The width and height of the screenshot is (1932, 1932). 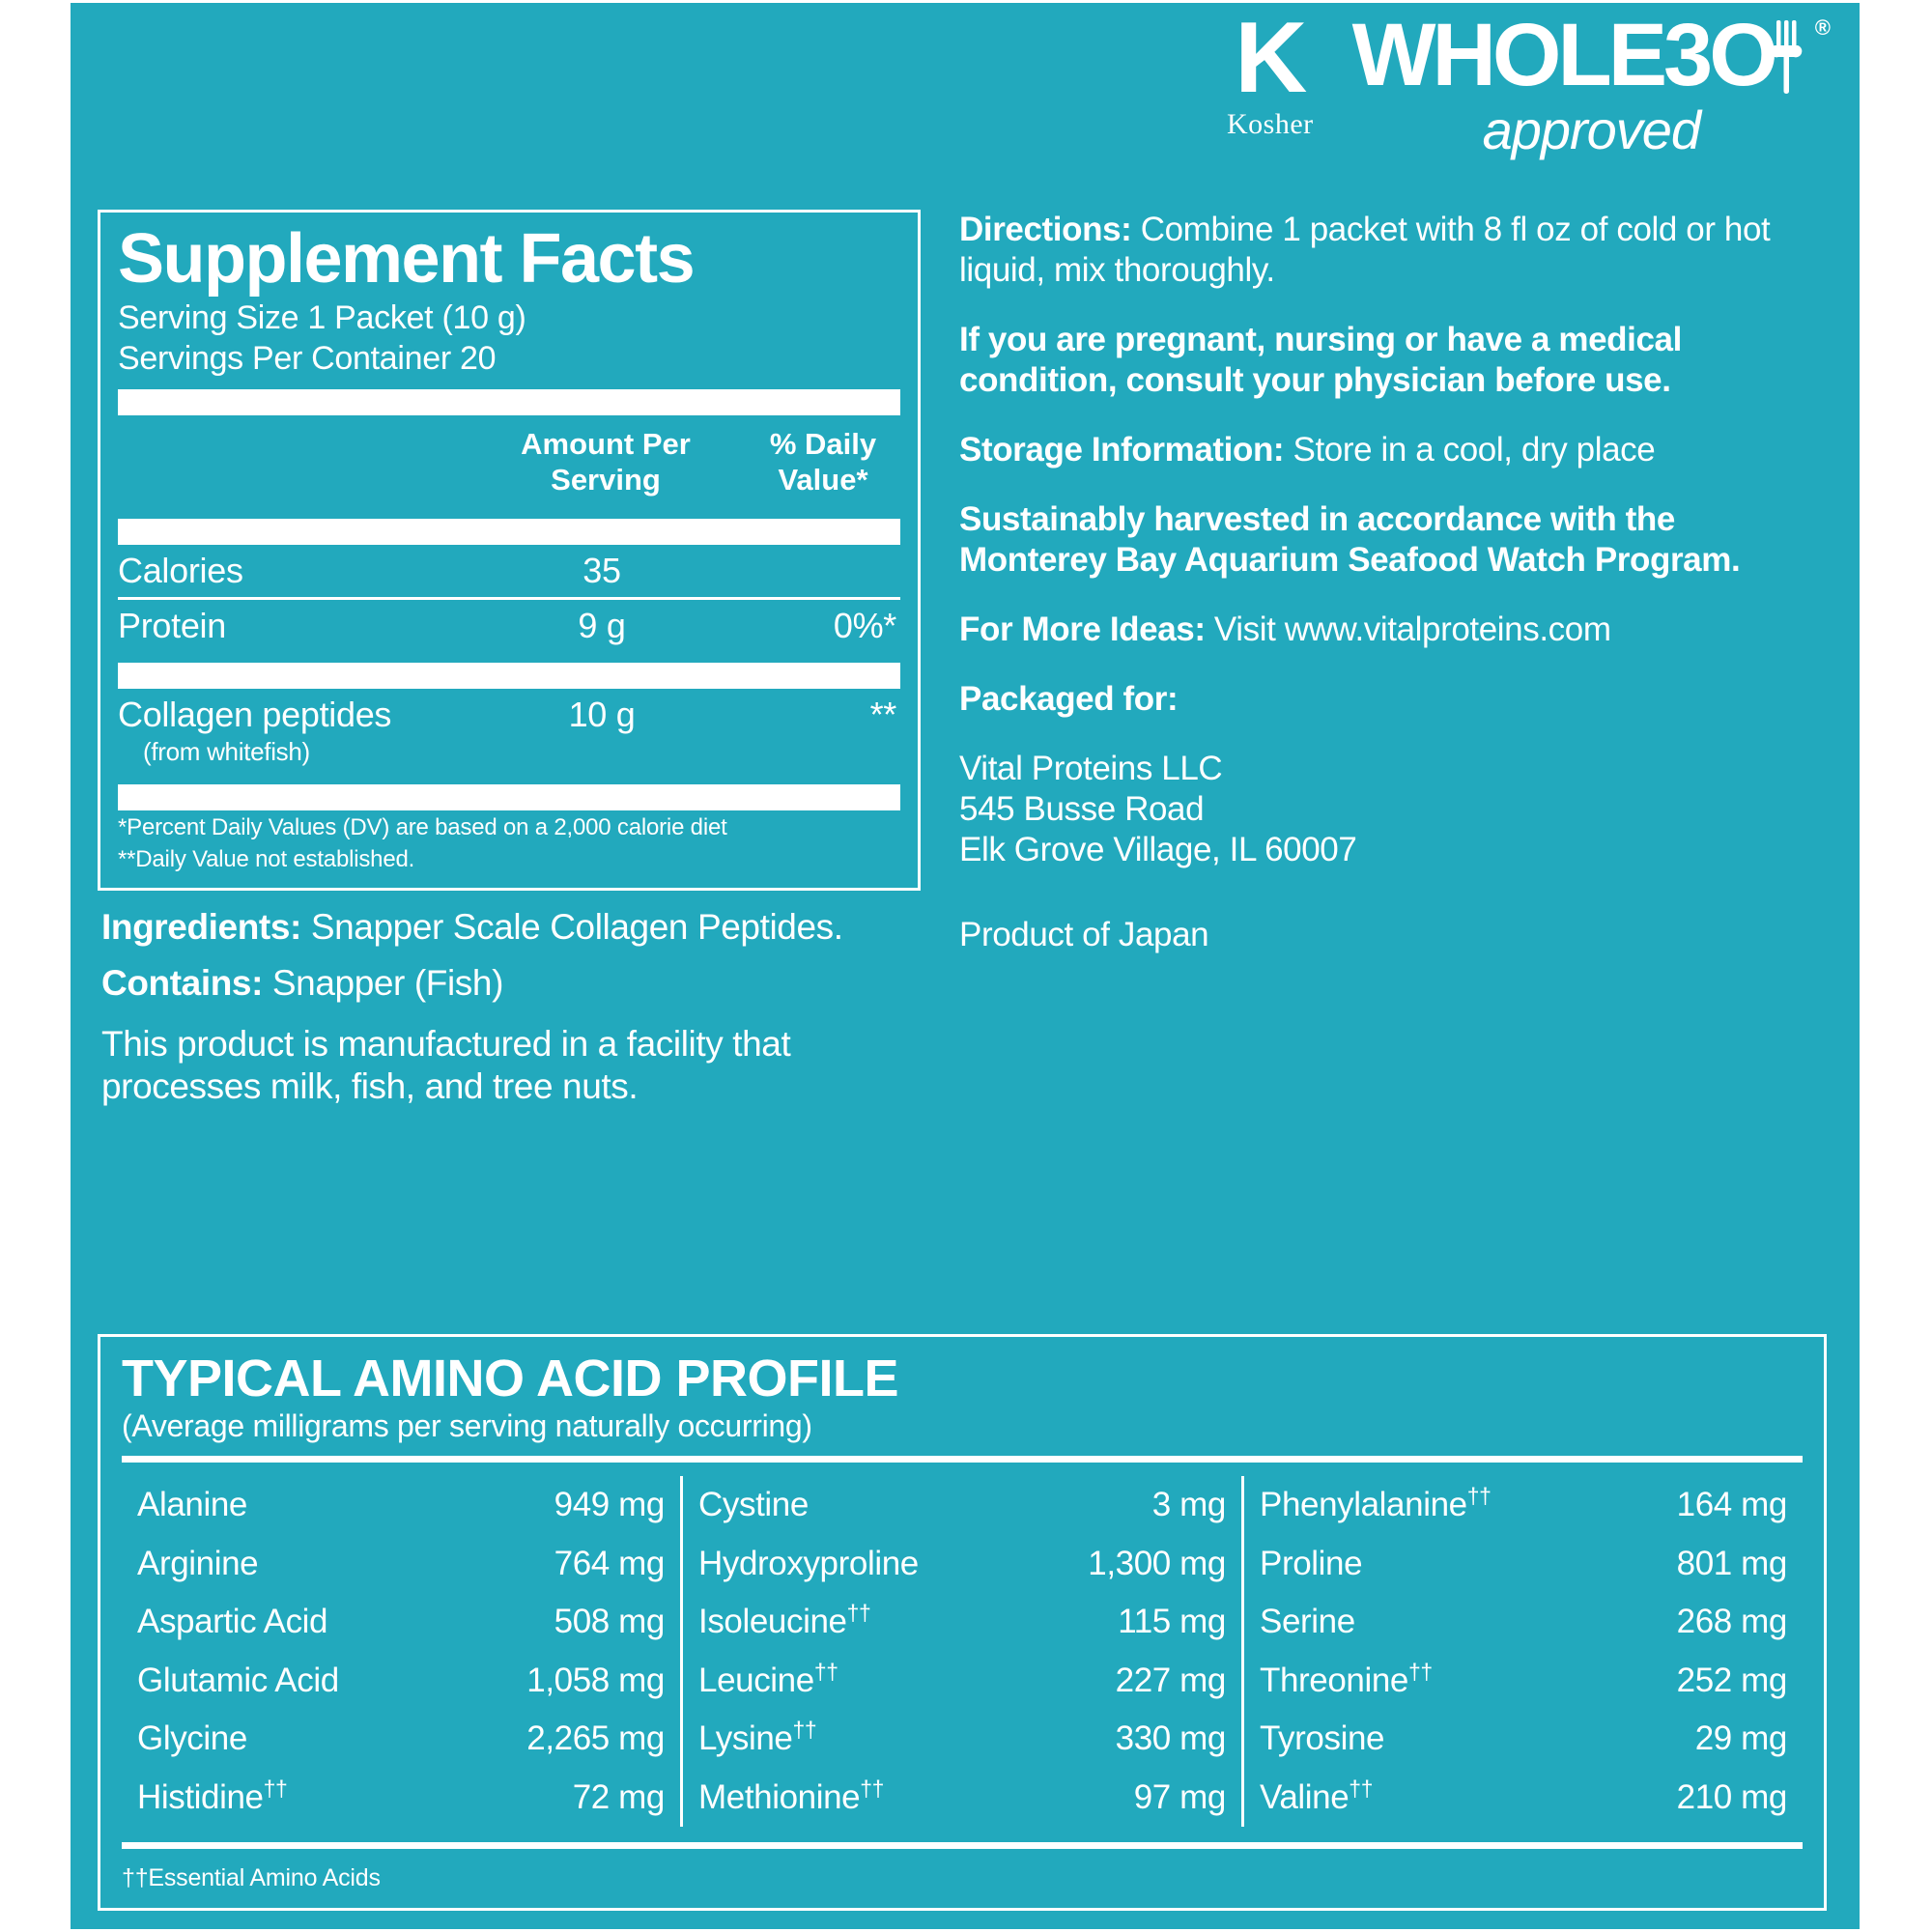 What do you see at coordinates (784, 1620) in the screenshot?
I see `amino-name: Isoleucine††` at bounding box center [784, 1620].